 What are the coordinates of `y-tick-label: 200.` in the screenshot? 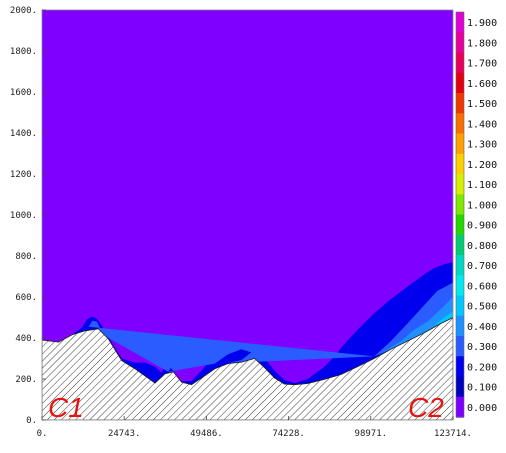 It's located at (26, 380).